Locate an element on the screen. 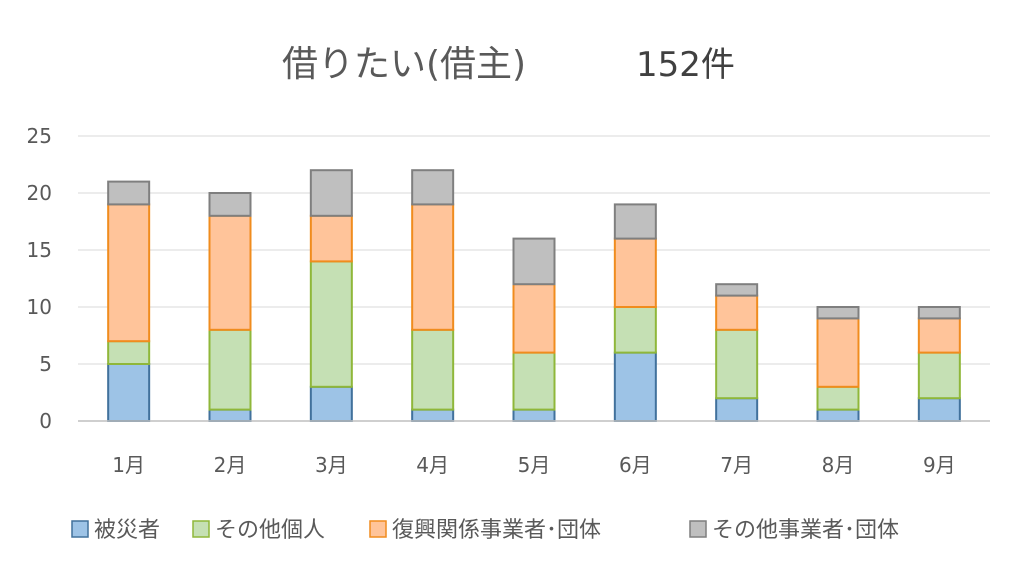 Image resolution: width=1024 pixels, height=579 pixels. legend-item: 復興関係事業者･団体 is located at coordinates (485, 530).